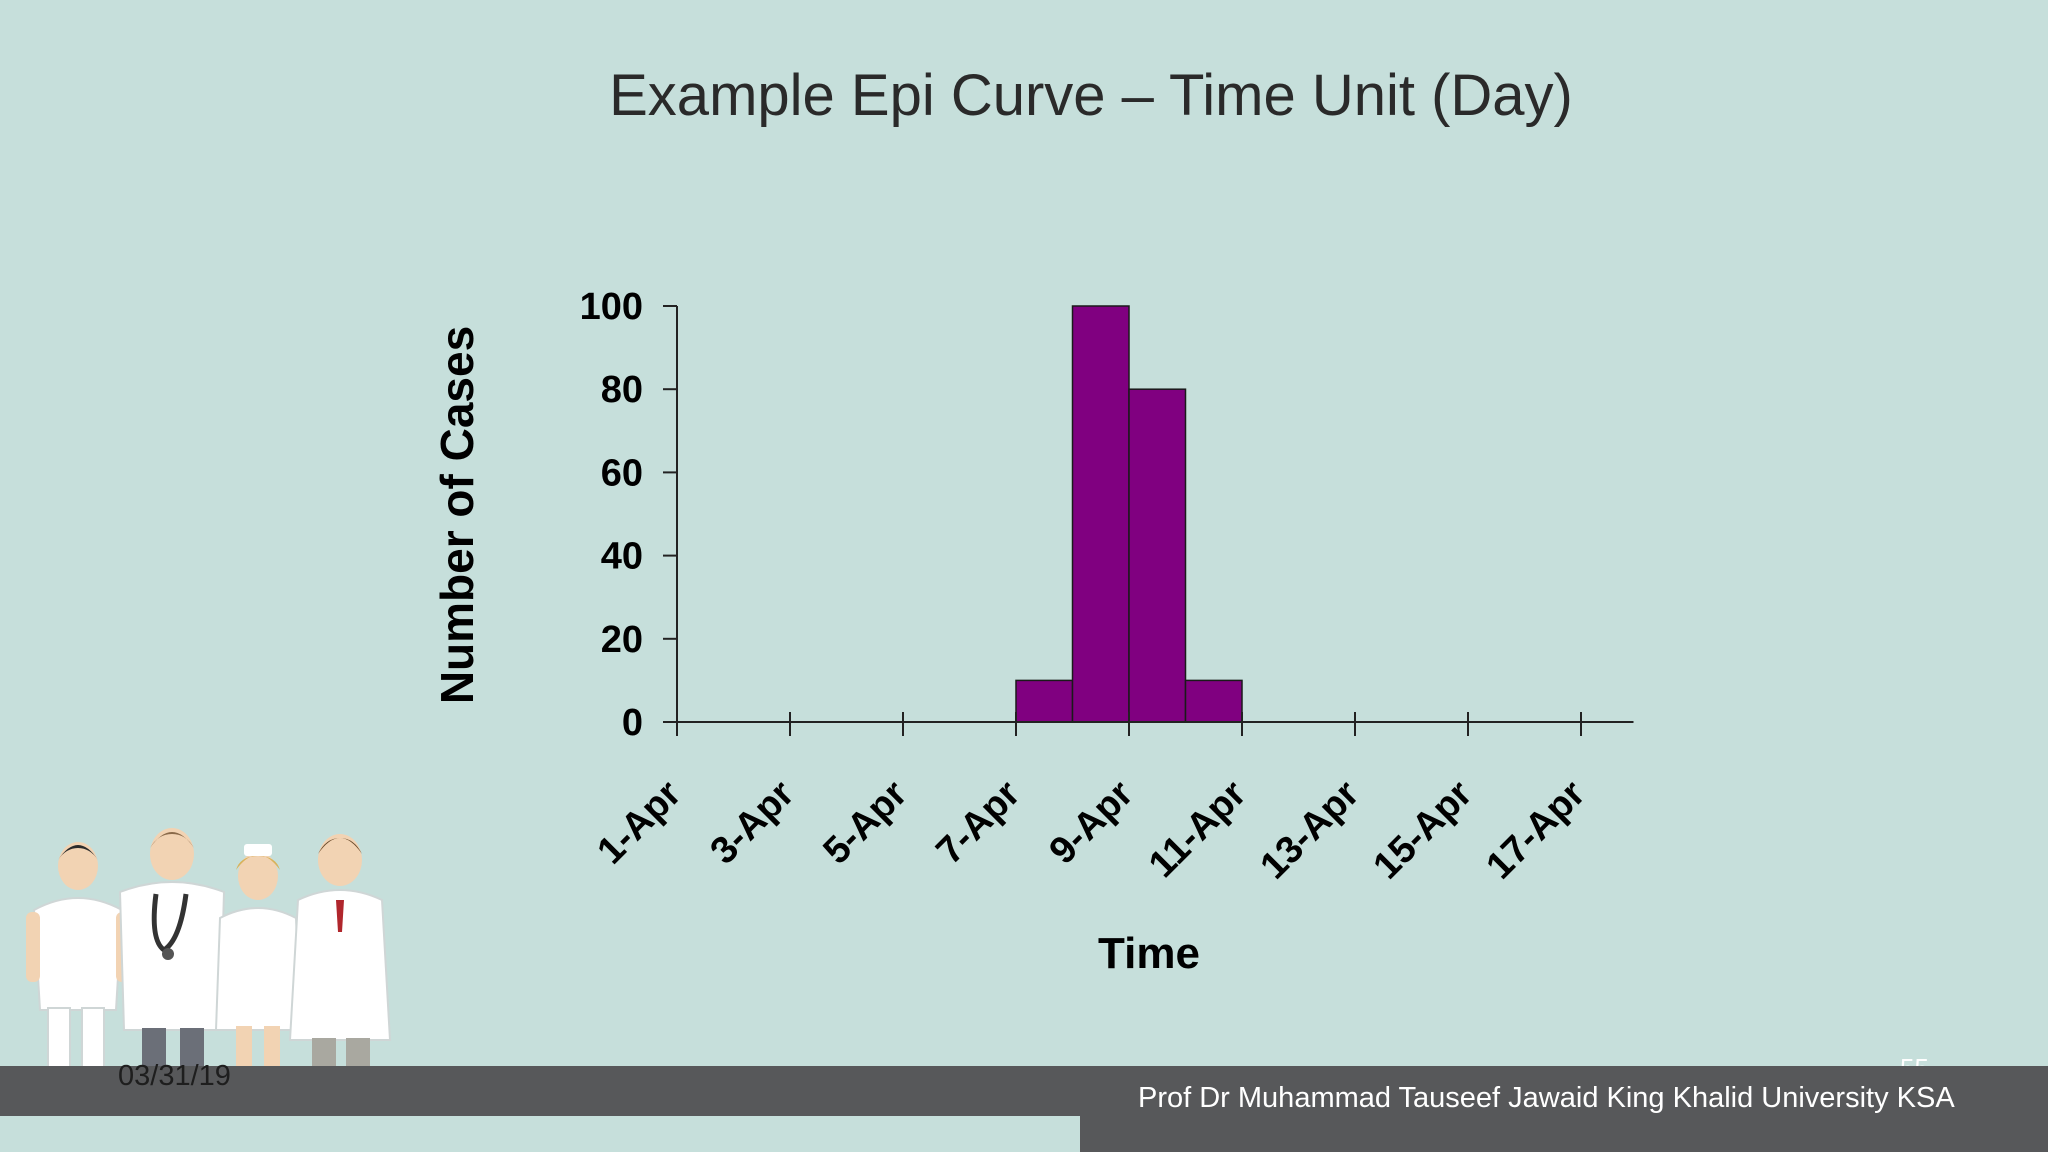 The width and height of the screenshot is (2048, 1152). I want to click on slide-title: Example Epi Curve – Time Unit (Day), so click(1091, 95).